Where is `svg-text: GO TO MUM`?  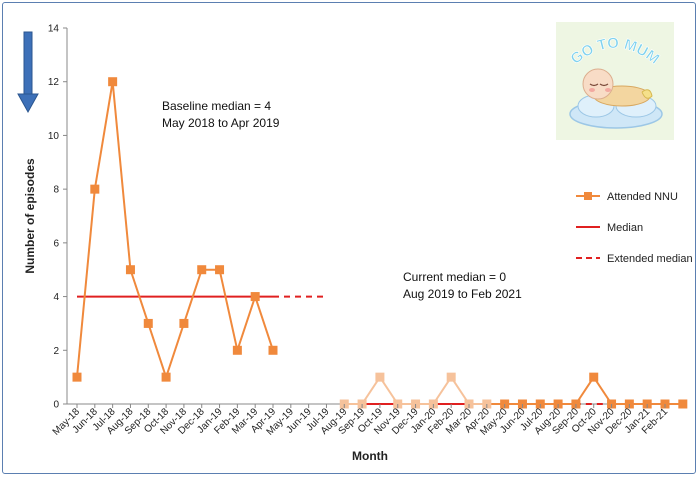 svg-text: GO TO MUM is located at coordinates (614, 51).